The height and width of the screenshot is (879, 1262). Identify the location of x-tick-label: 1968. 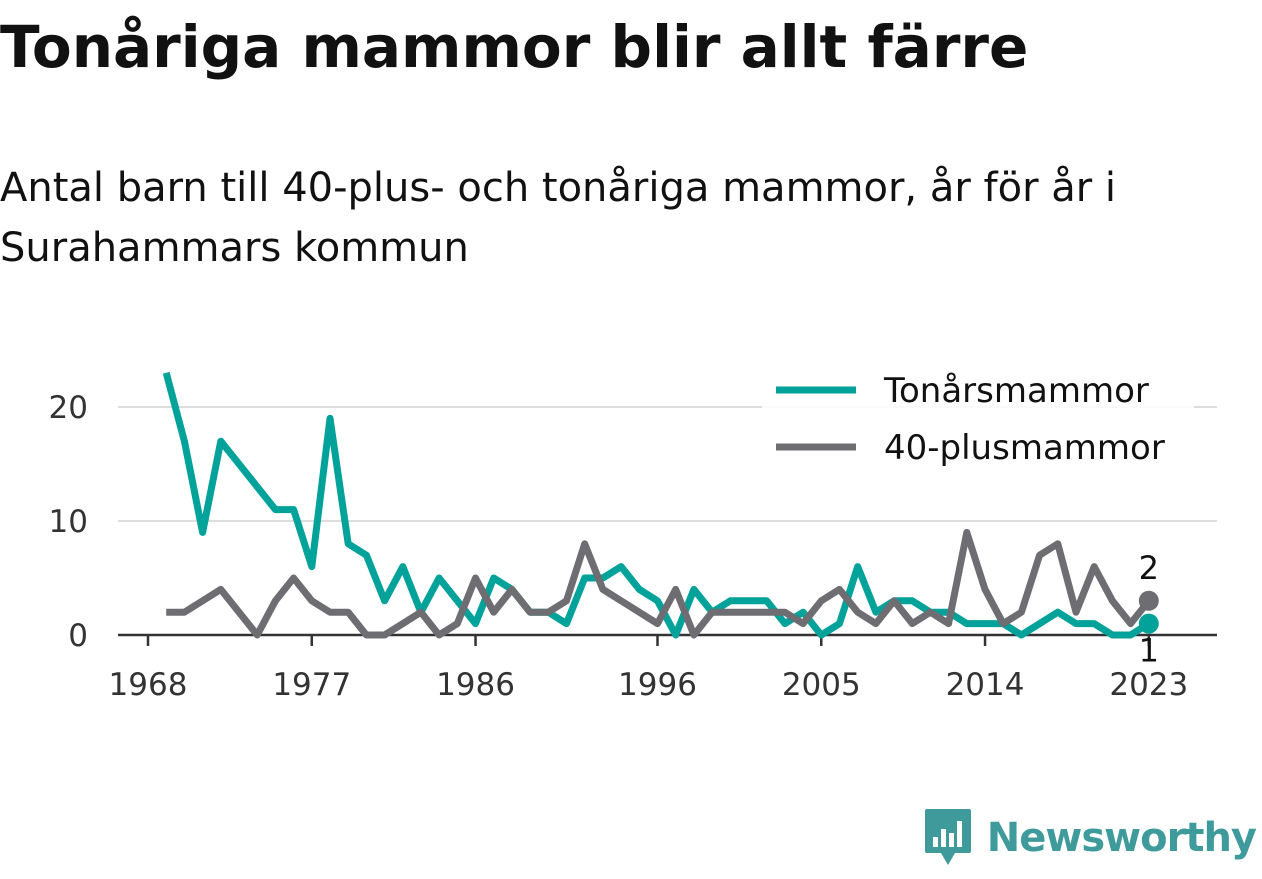
(148, 685).